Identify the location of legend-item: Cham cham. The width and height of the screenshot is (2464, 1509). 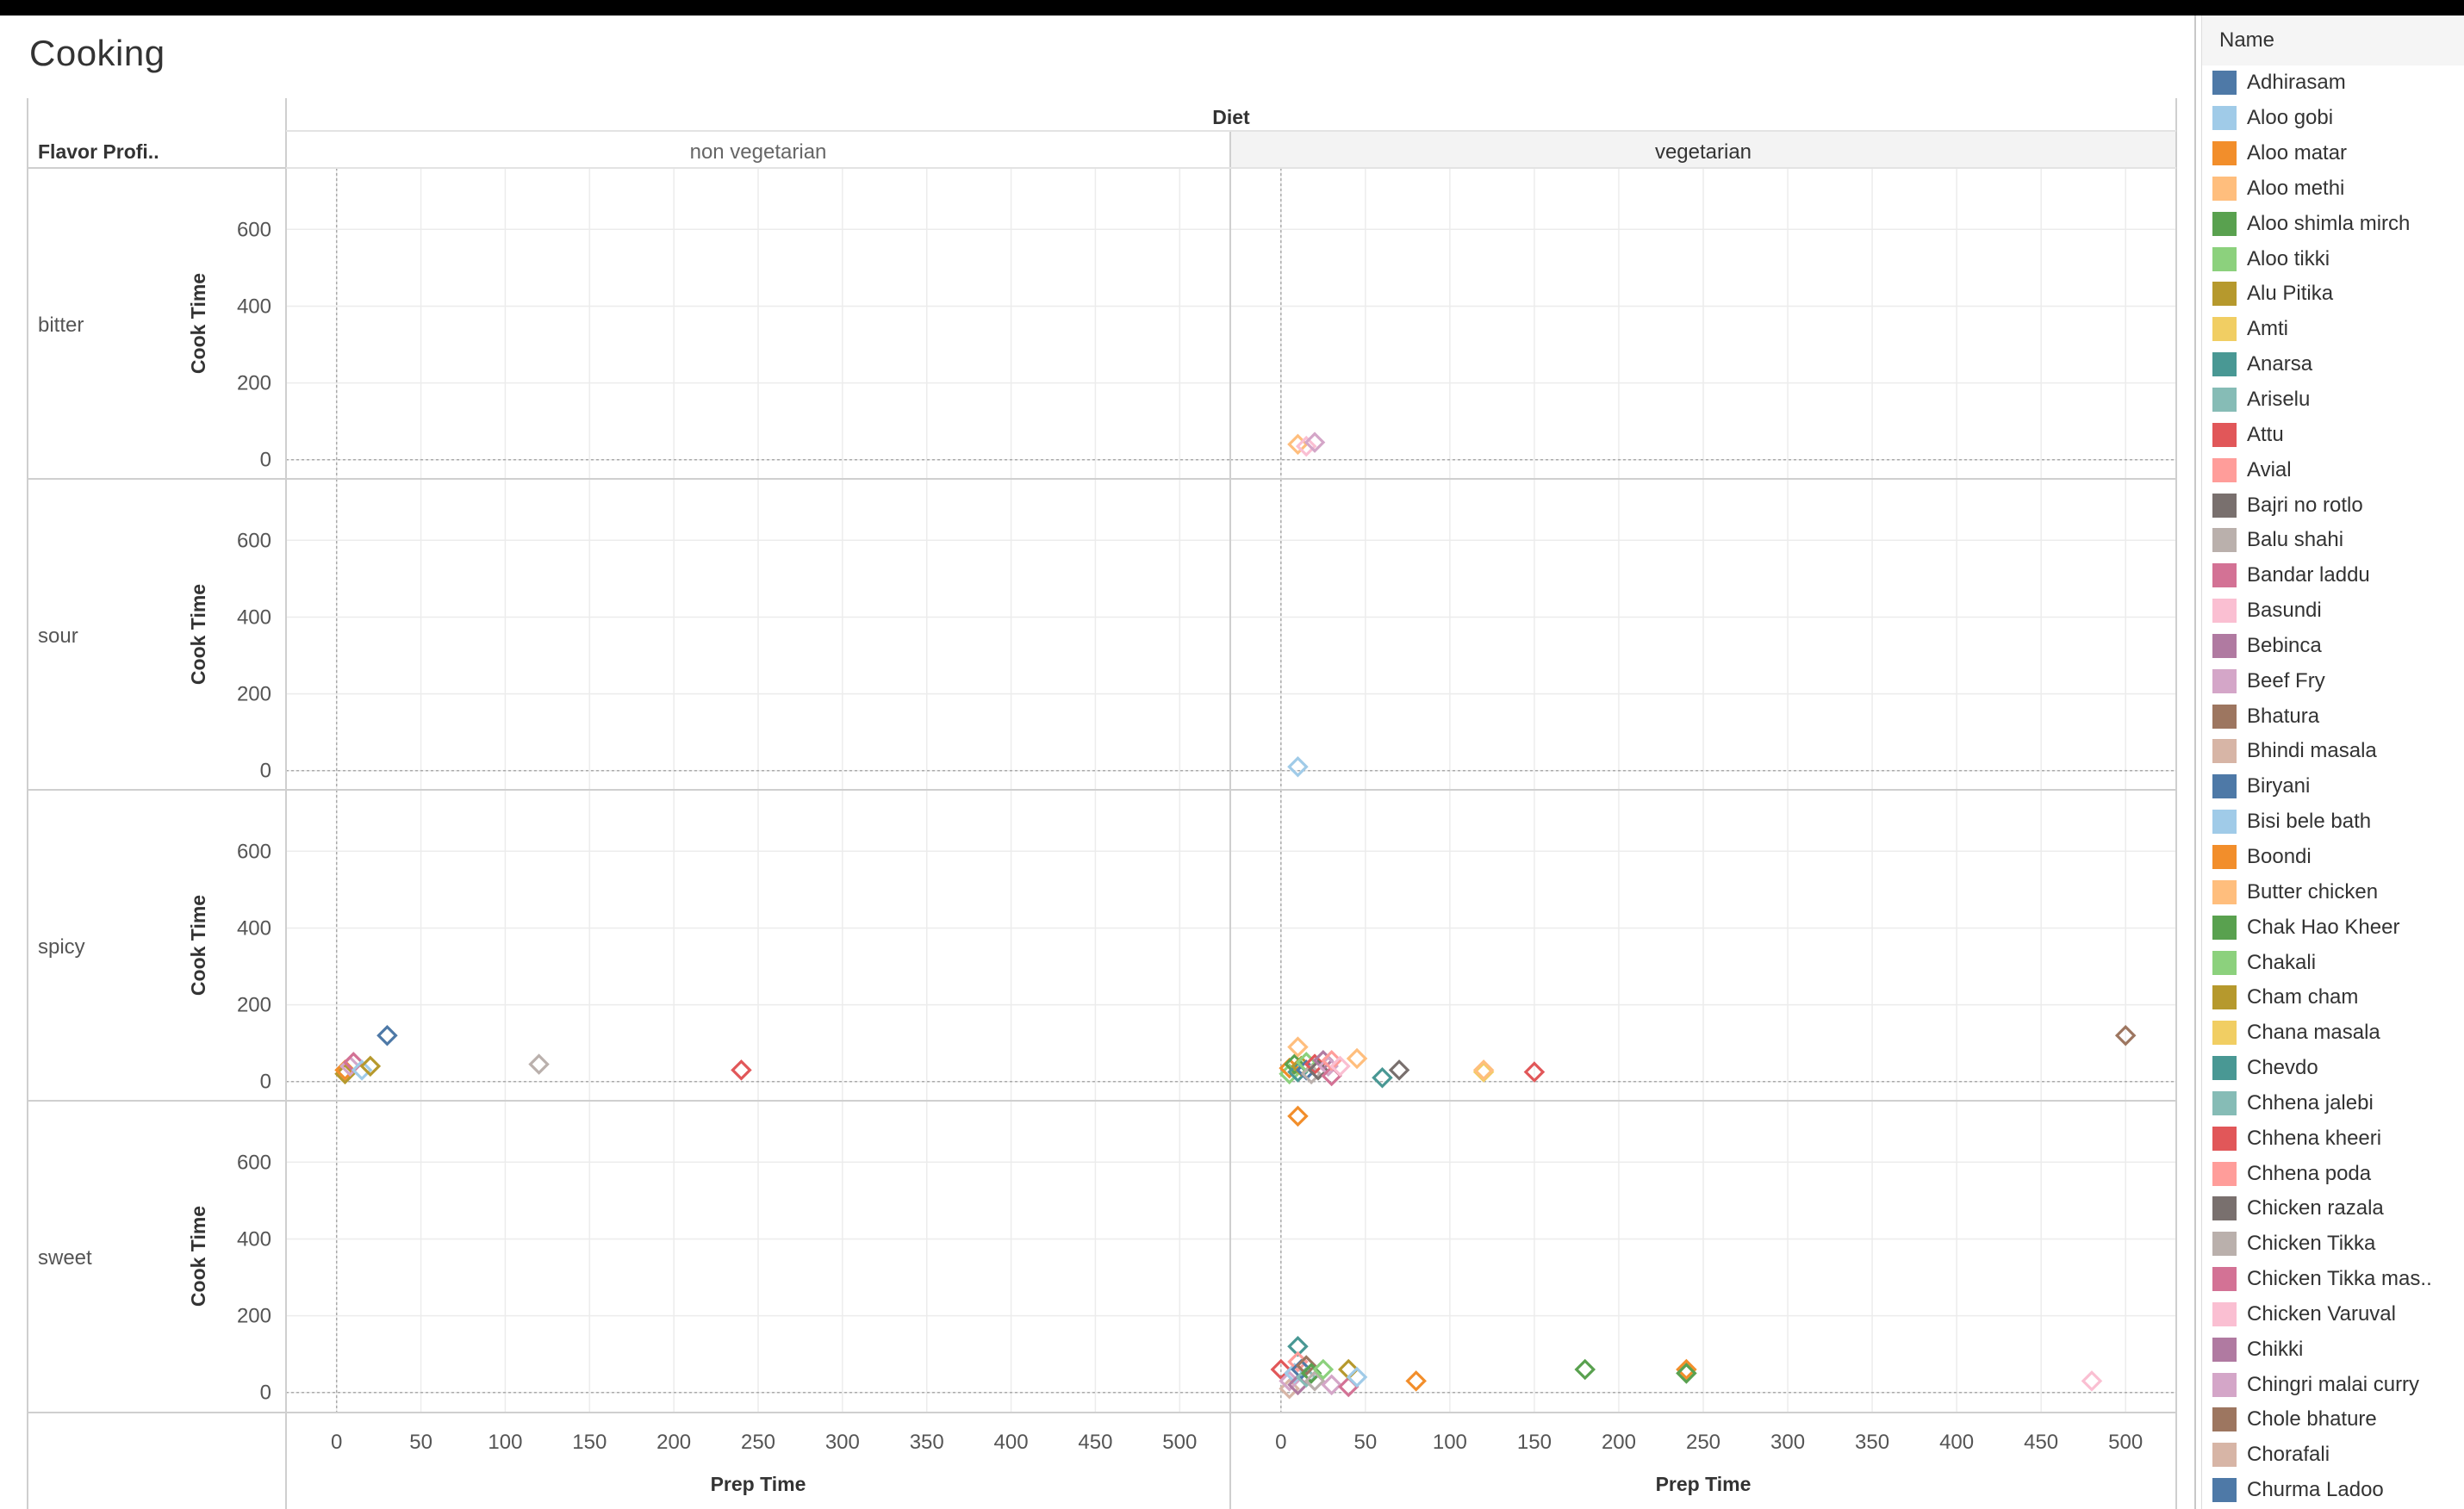
(2333, 997).